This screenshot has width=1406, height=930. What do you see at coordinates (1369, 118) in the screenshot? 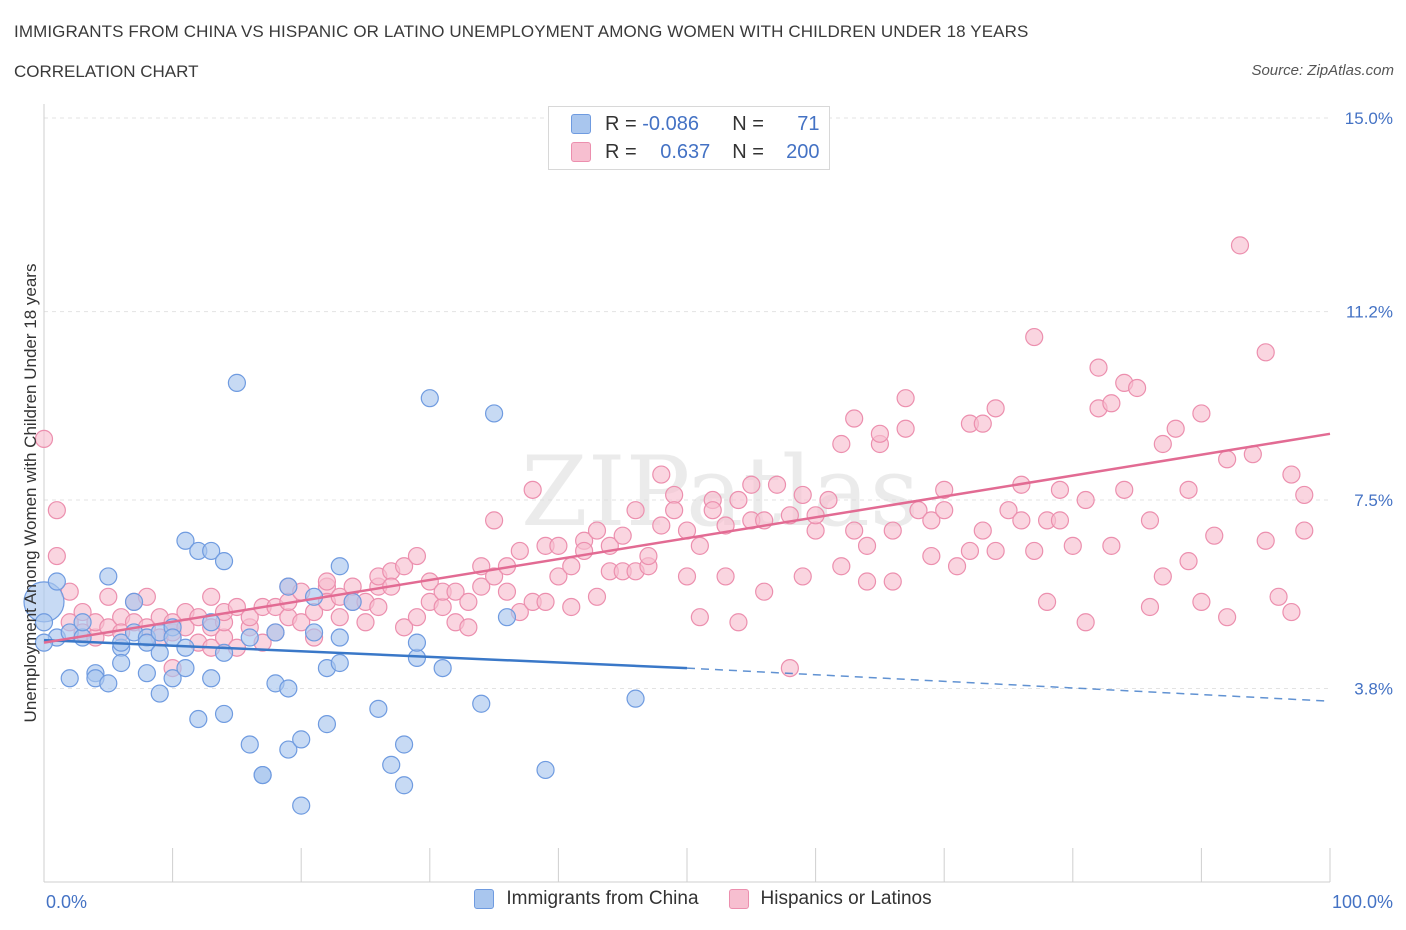
I see `y-tick-label: 15.0%` at bounding box center [1369, 118].